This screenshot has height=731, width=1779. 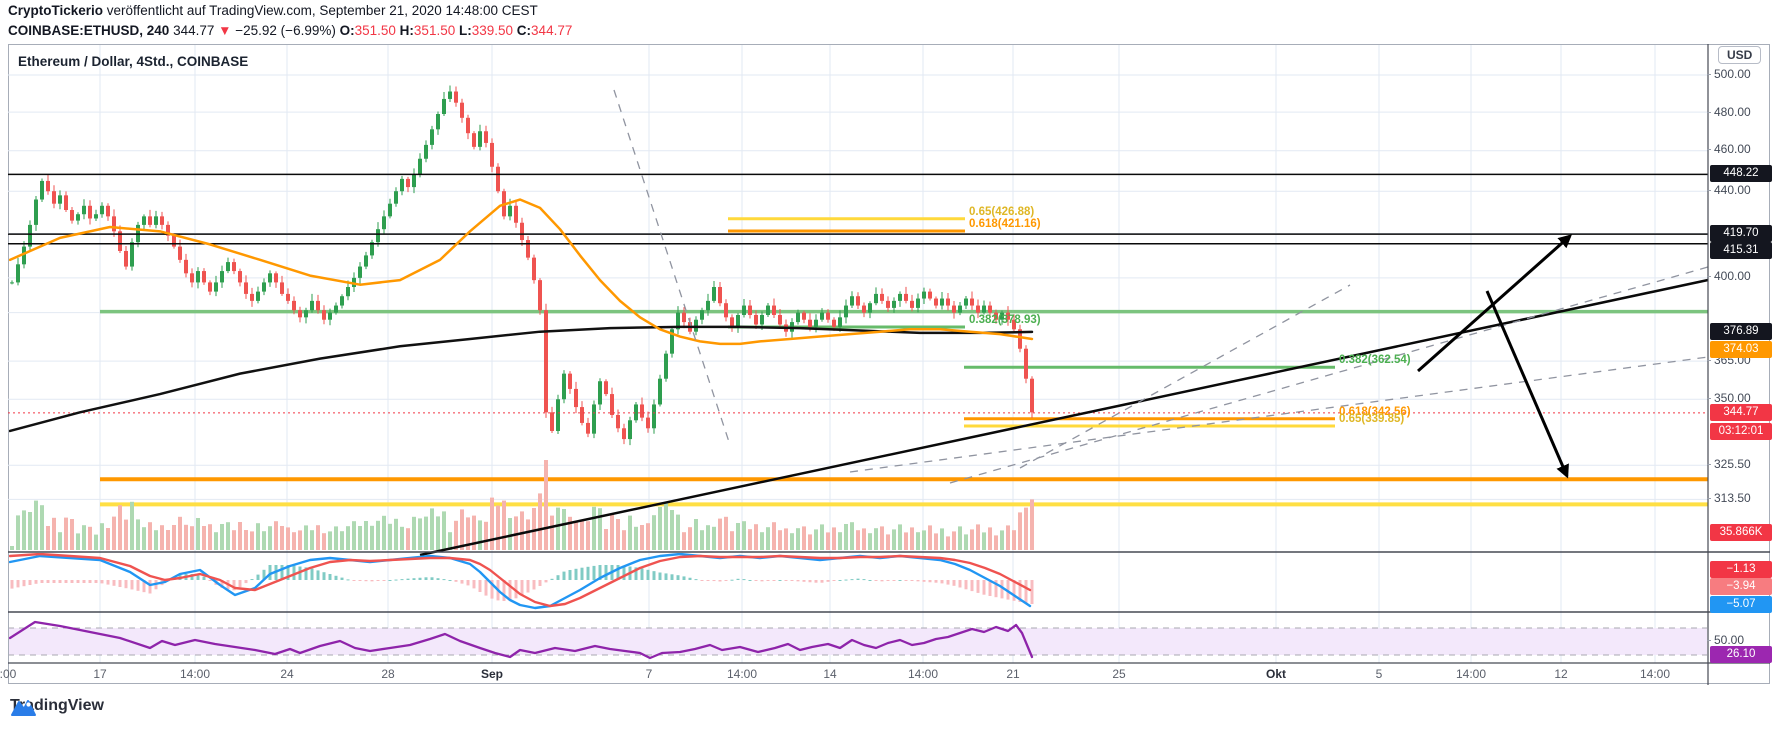 What do you see at coordinates (406, 30) in the screenshot?
I see `high-label: H:` at bounding box center [406, 30].